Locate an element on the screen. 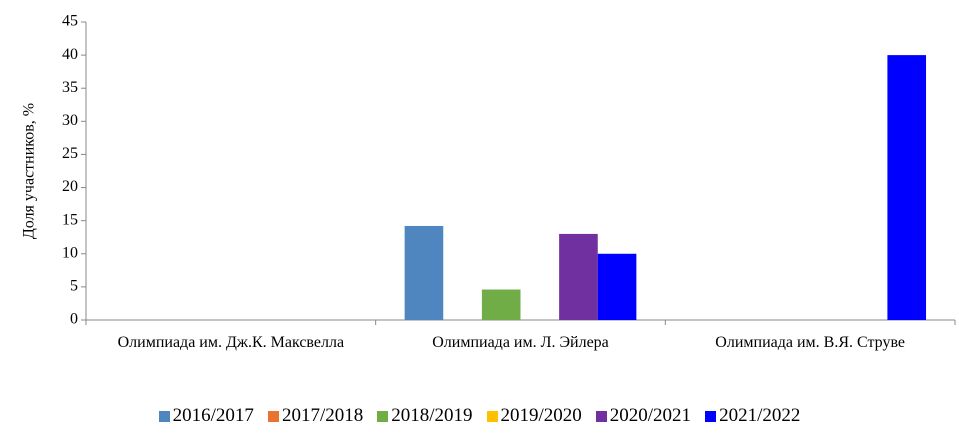 The image size is (959, 433). legend-item: 2021/2022 is located at coordinates (752, 416).